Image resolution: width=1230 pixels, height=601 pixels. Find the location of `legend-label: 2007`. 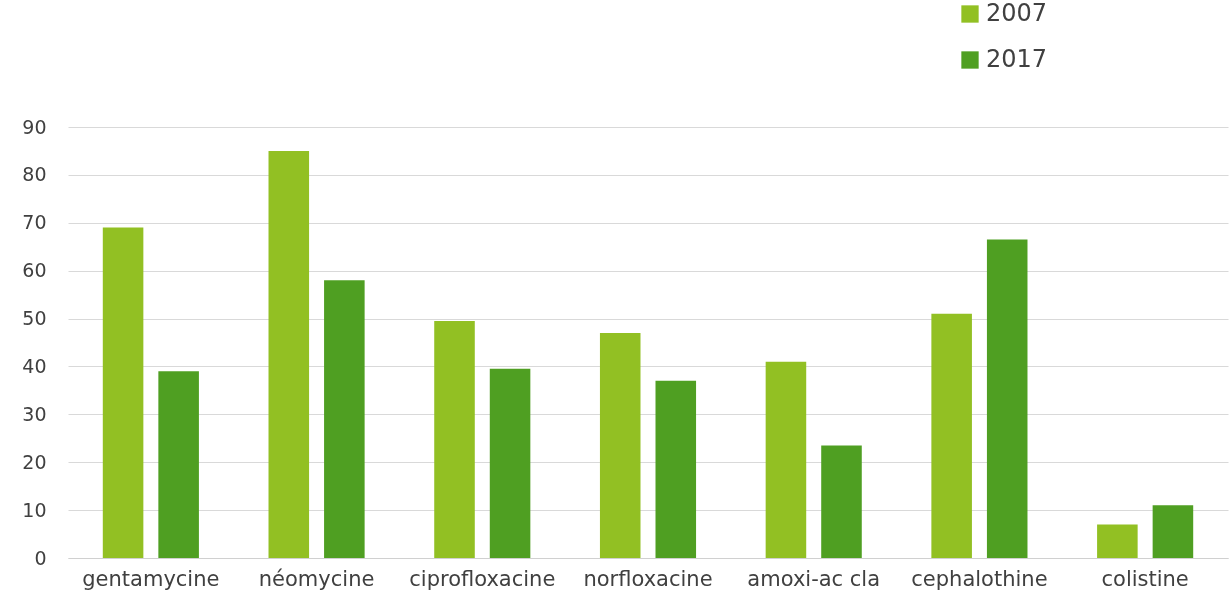

legend-label: 2007 is located at coordinates (1017, 13).